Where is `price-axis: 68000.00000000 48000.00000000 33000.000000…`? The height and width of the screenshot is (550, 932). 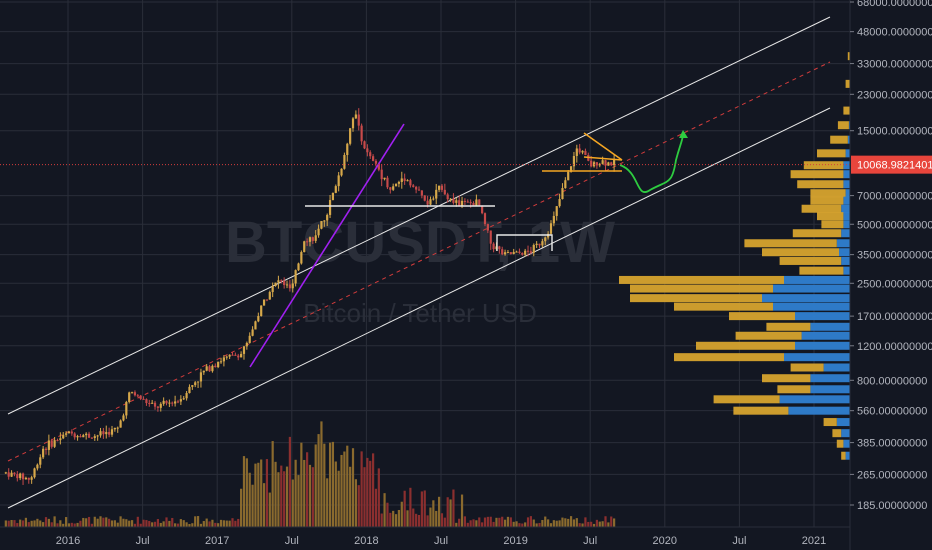 price-axis: 68000.00000000 48000.00000000 33000.000000… is located at coordinates (890, 275).